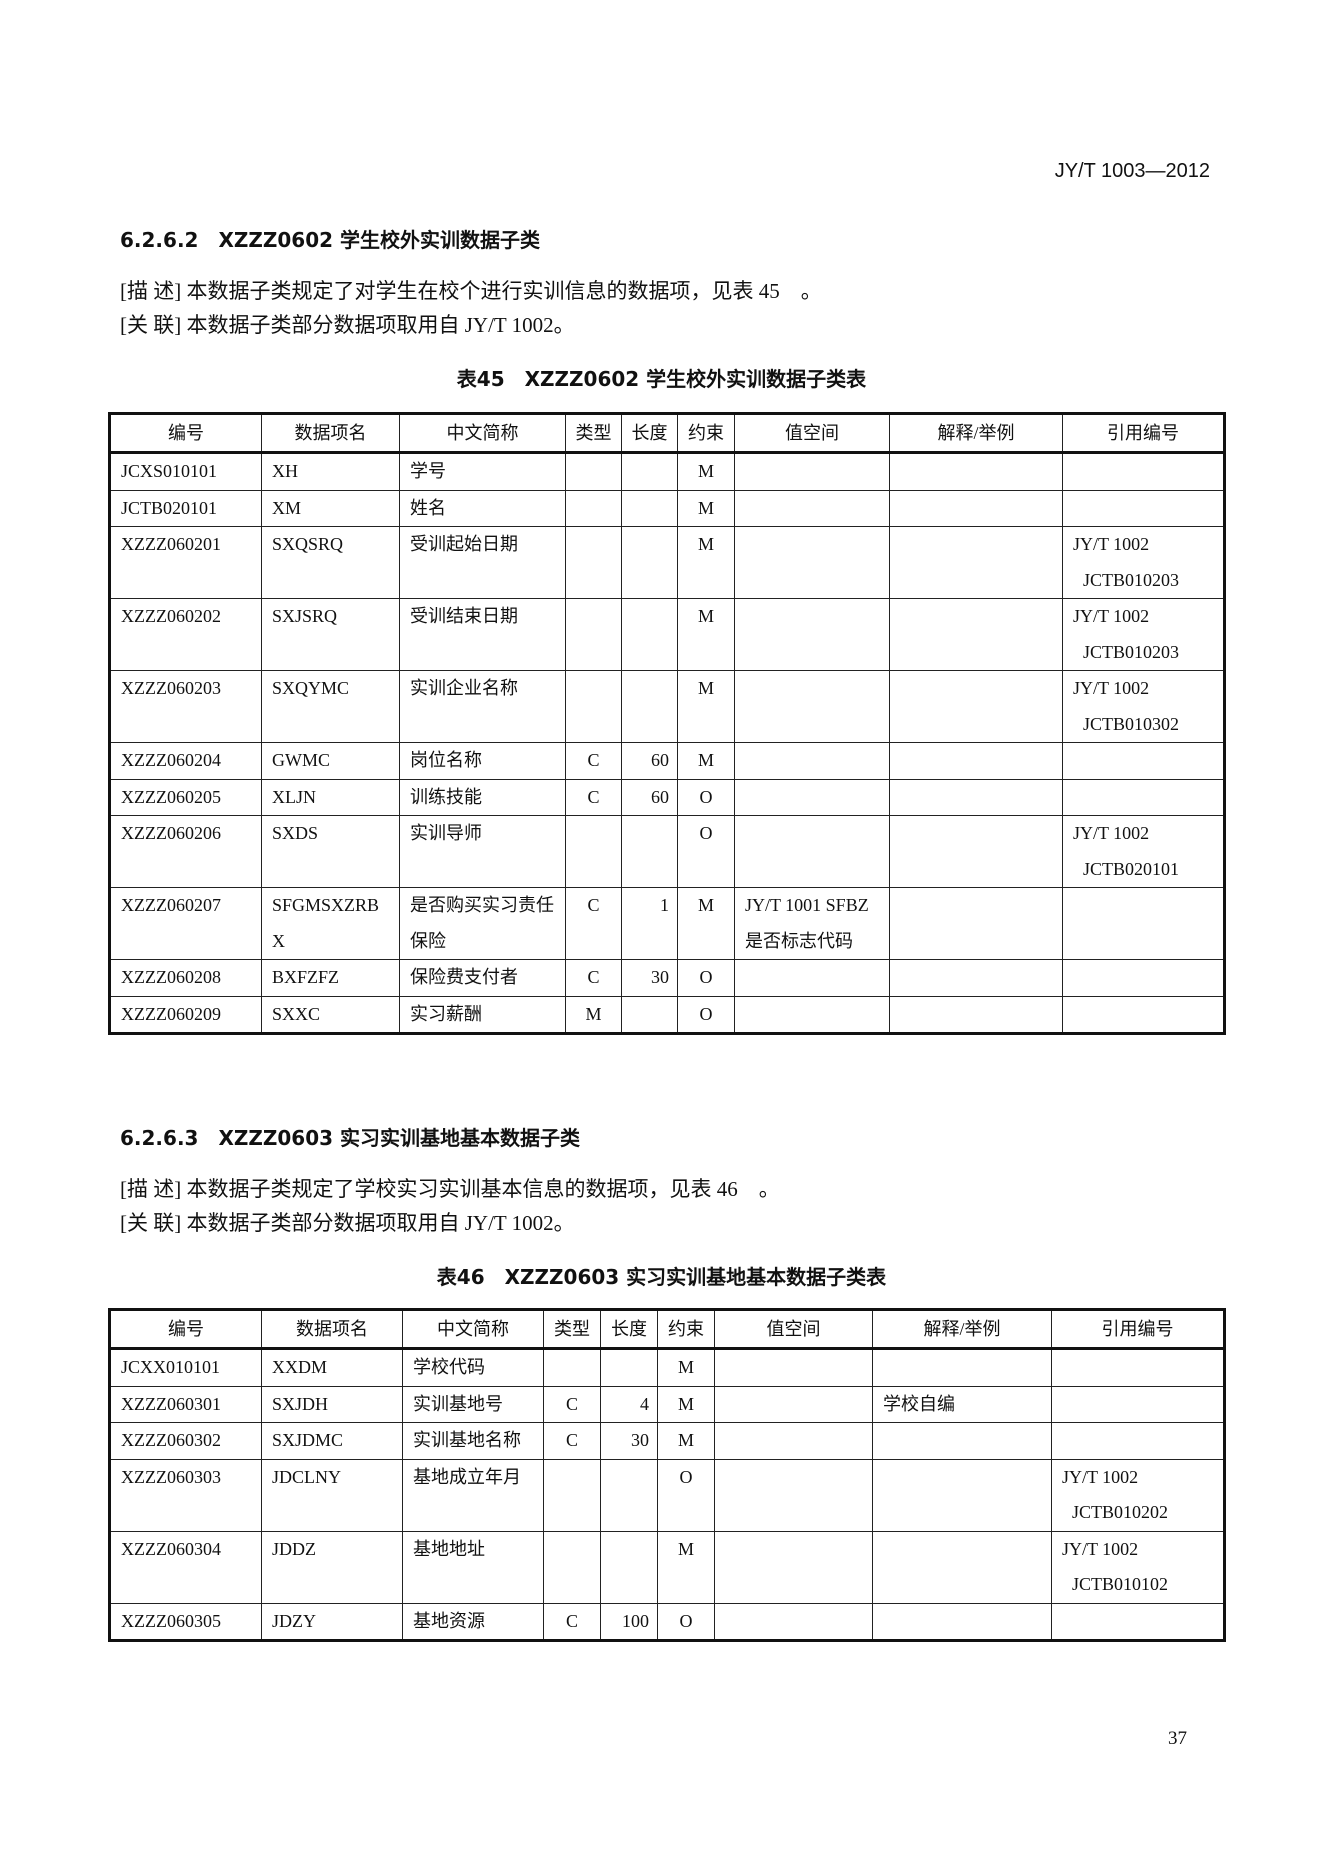 The image size is (1323, 1871). Describe the element at coordinates (330, 508) in the screenshot. I see `cell-field-name: XM` at that location.